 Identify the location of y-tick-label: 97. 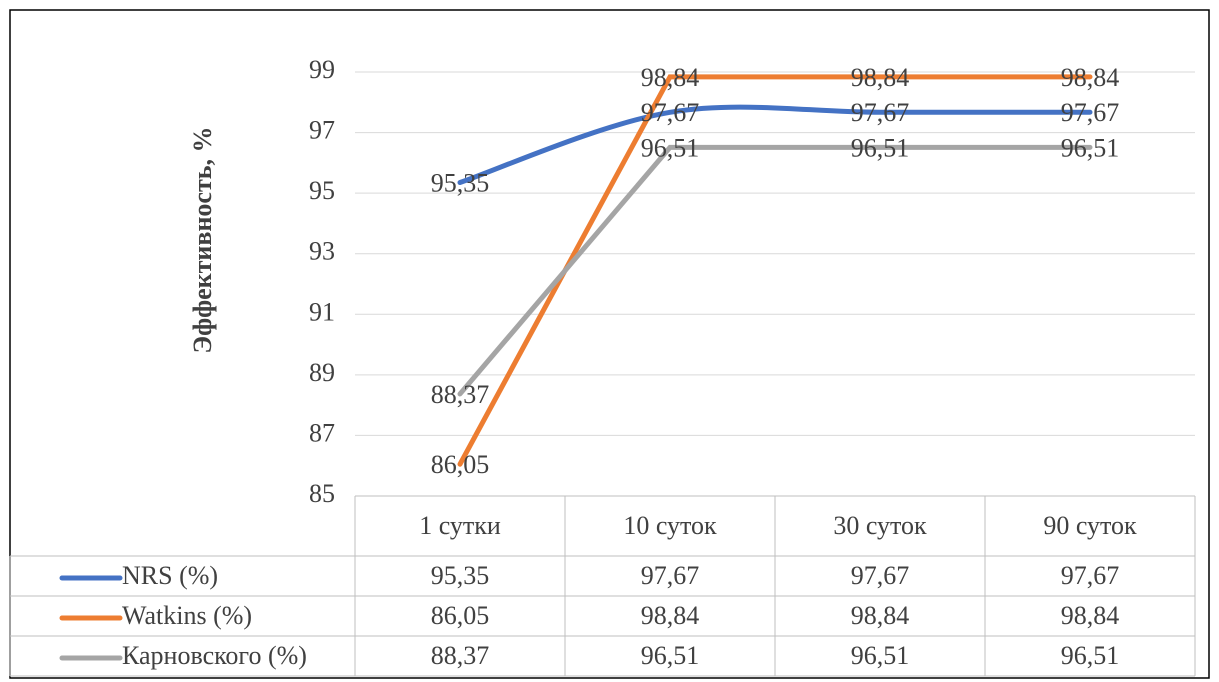
(322, 130).